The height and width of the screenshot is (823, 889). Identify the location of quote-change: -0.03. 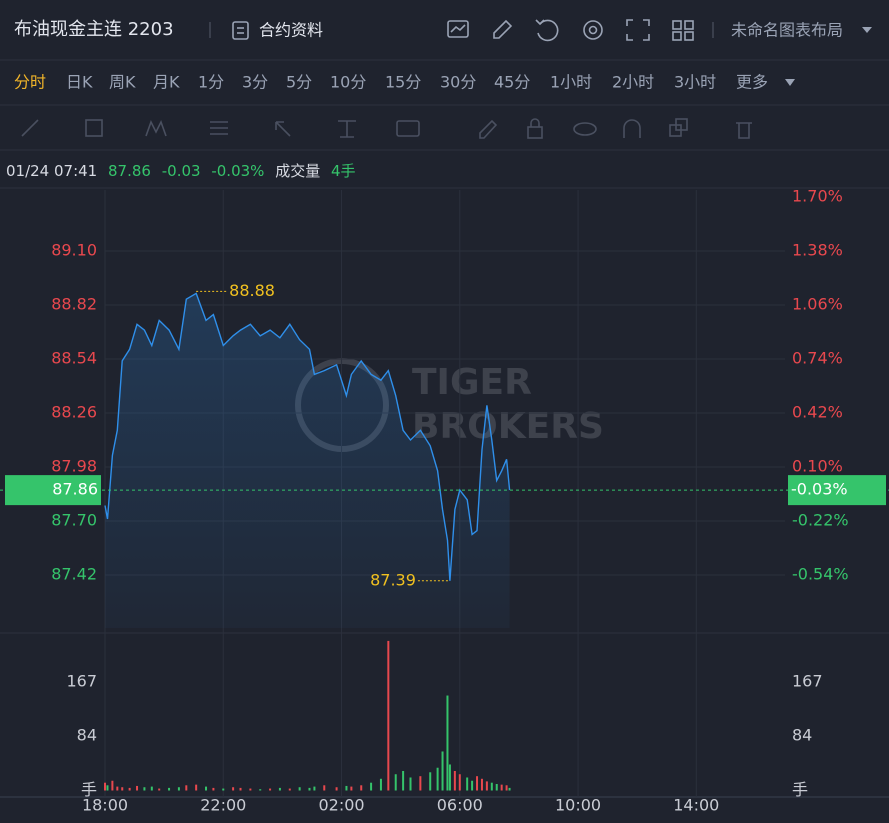
(181, 171).